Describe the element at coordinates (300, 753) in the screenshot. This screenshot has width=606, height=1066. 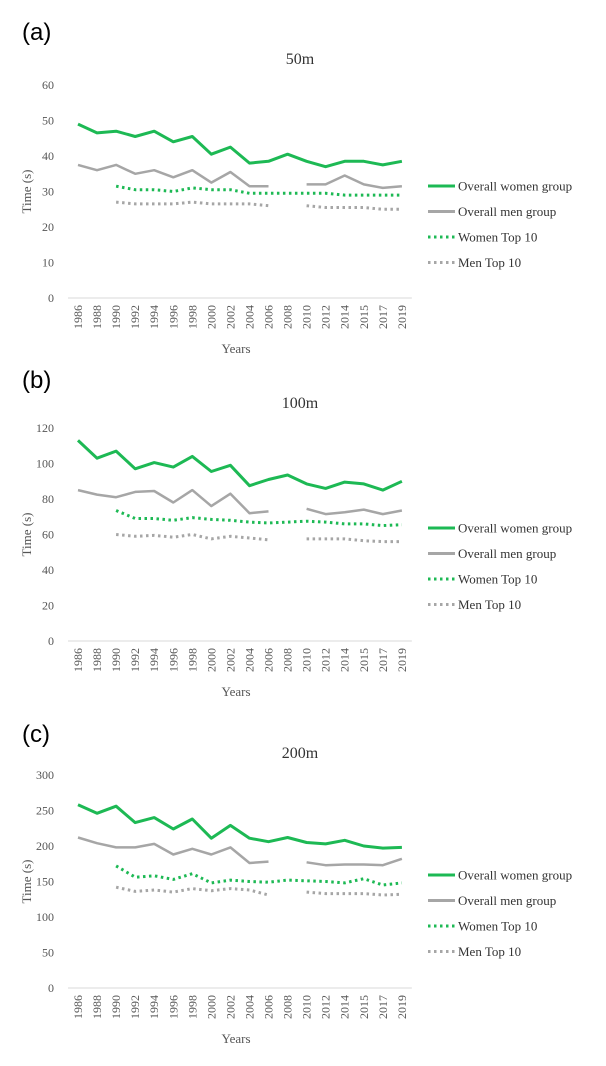
I see `chart-title: 200m` at that location.